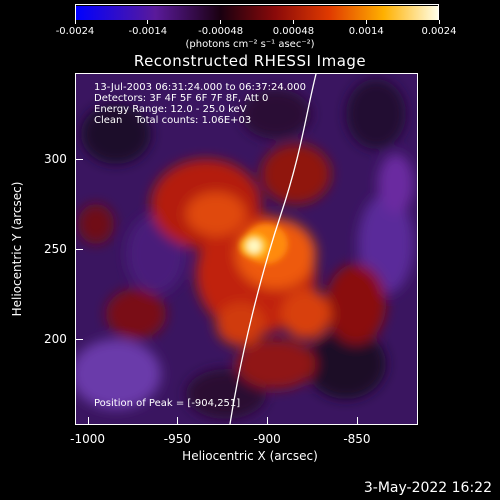 The height and width of the screenshot is (500, 500). I want to click on y-tick-label: 250, so click(55, 249).